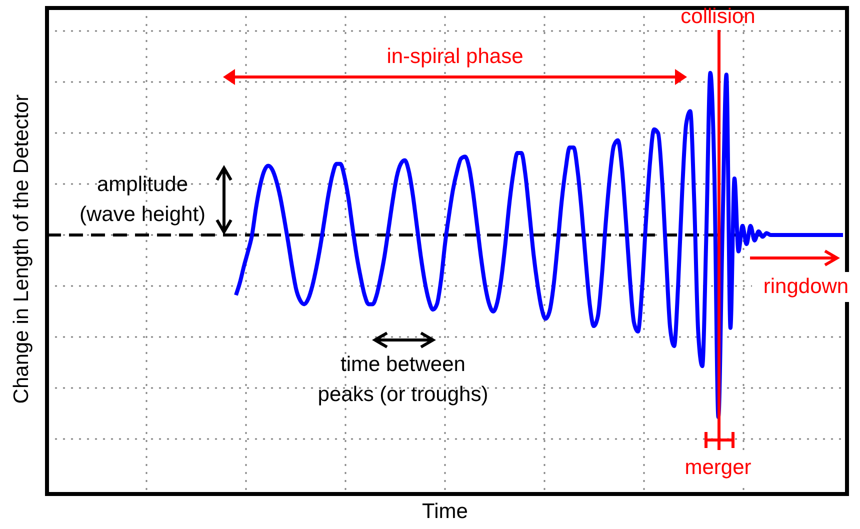  Describe the element at coordinates (445, 512) in the screenshot. I see `x-axis-title: Time` at that location.